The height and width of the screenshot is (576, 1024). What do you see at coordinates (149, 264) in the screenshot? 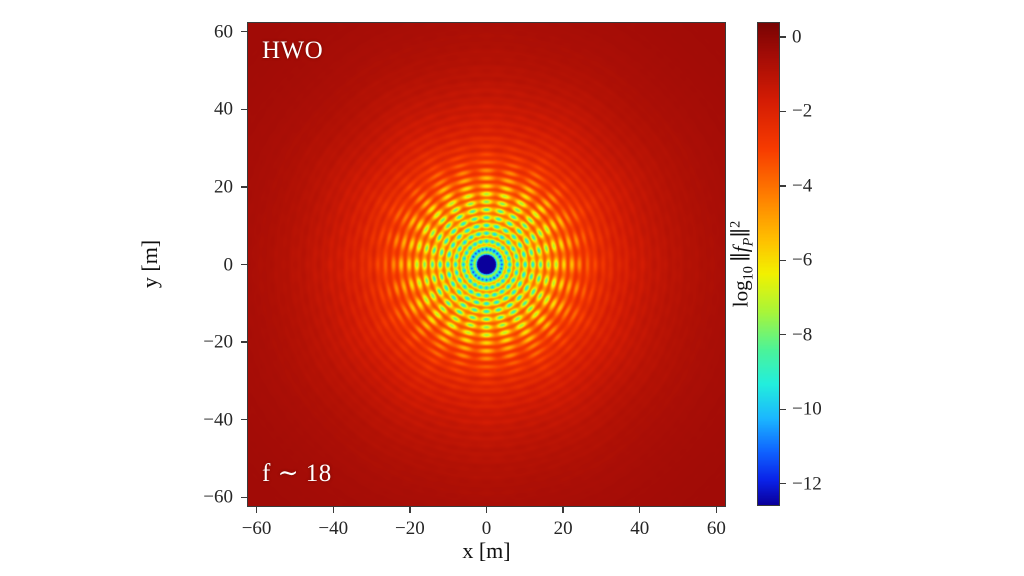
I see `y-axis-title: y [m]` at bounding box center [149, 264].